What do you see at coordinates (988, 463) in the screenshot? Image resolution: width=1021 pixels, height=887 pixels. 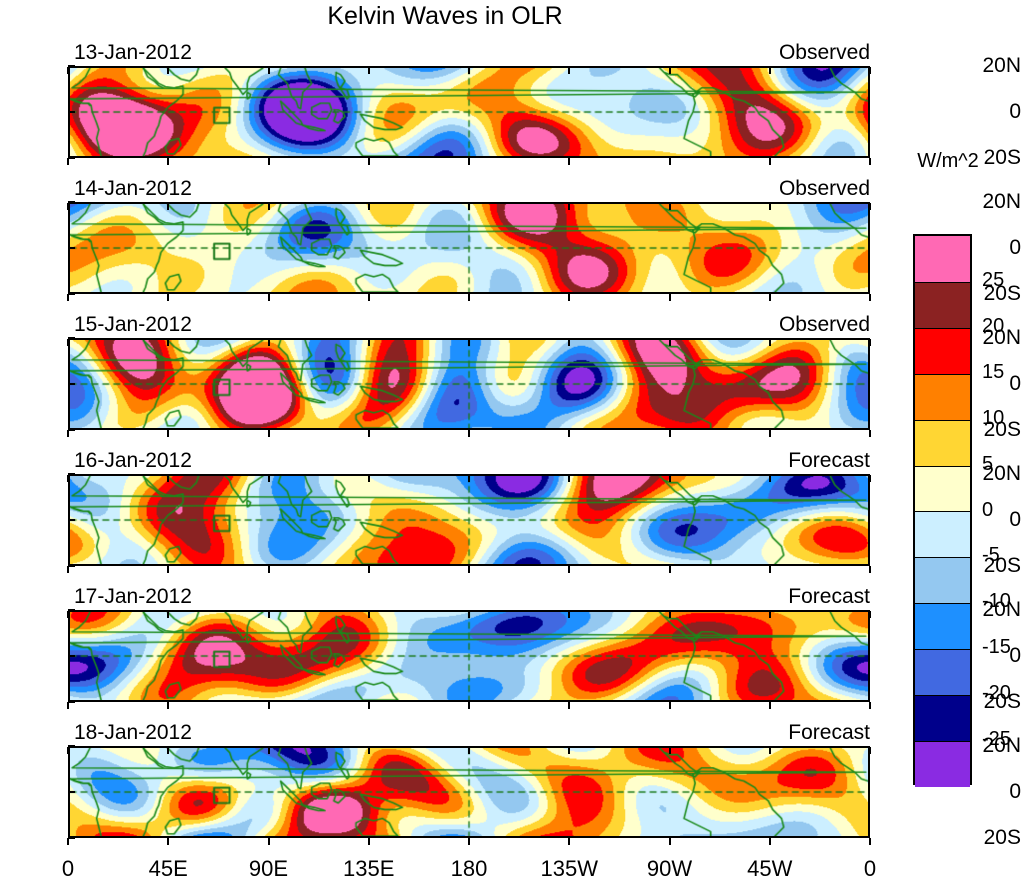 I see `colorbar-tick-label: 5` at bounding box center [988, 463].